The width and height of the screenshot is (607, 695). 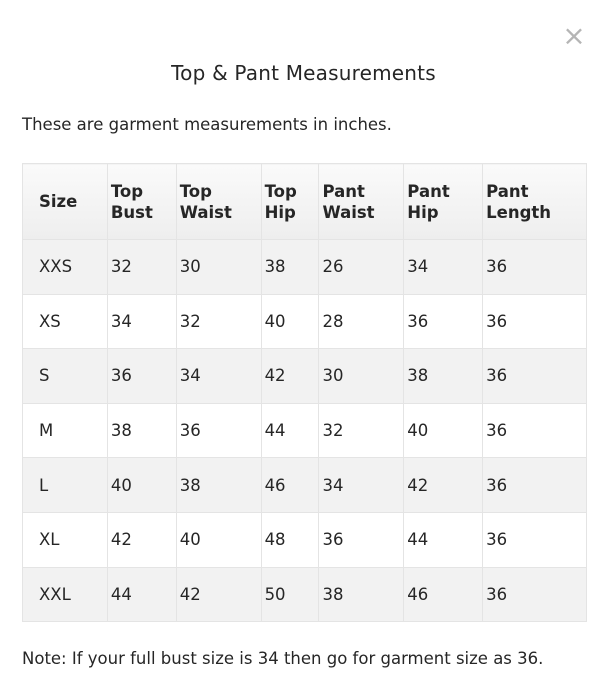 I want to click on table-cell: 50, so click(x=290, y=594).